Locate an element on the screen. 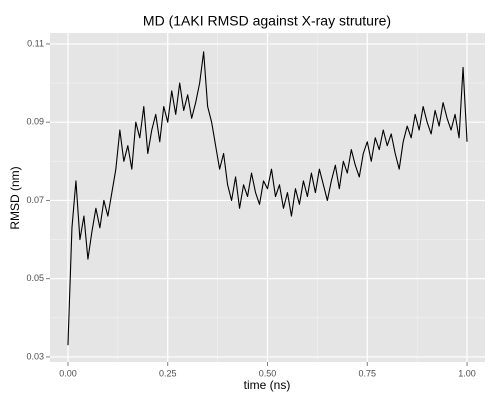 The height and width of the screenshot is (400, 500). y-tick-label: 0.09 is located at coordinates (35, 122).